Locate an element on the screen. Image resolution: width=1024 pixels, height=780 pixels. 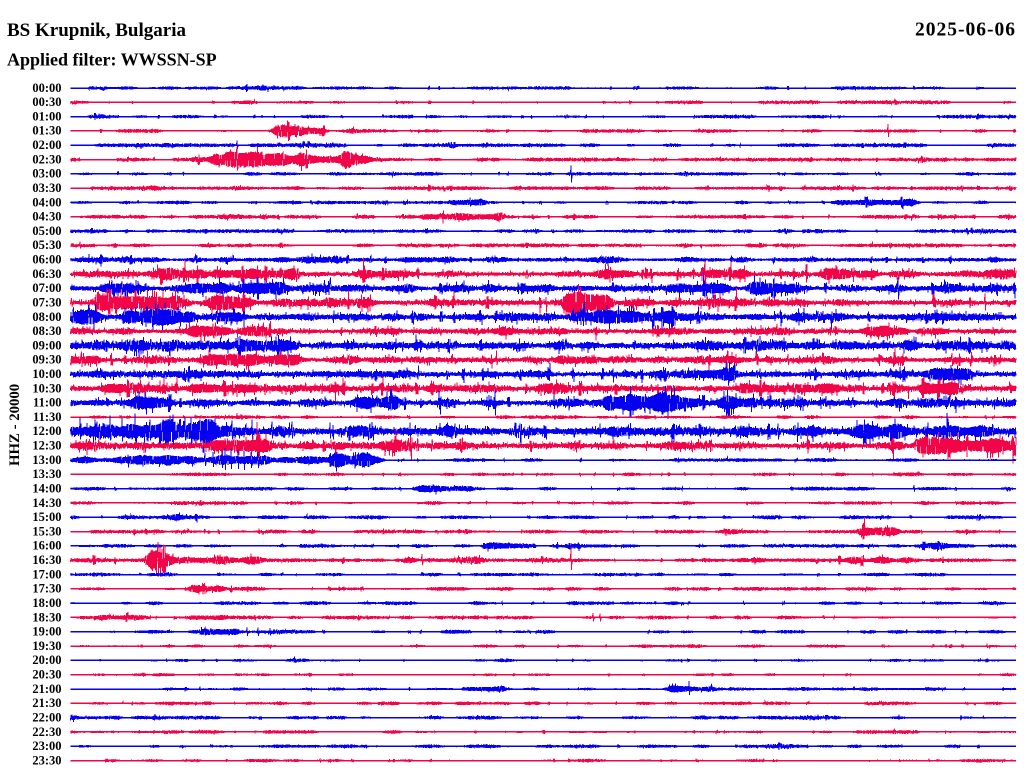
svg-text: 13:30 is located at coordinates (46, 474).